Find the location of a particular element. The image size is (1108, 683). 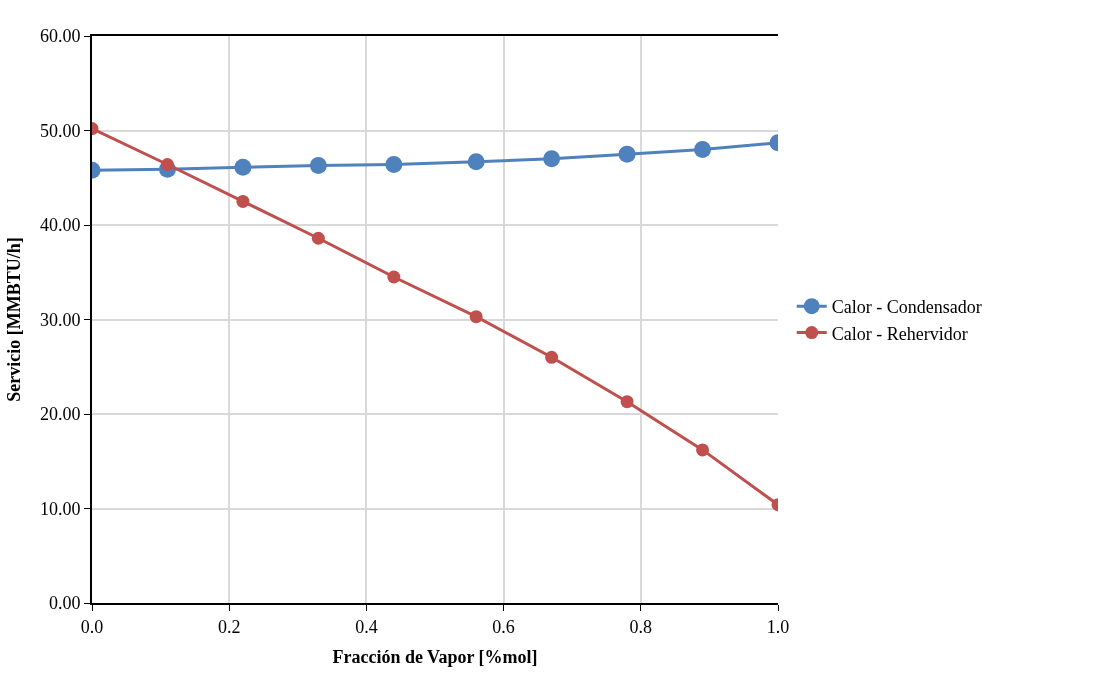

x-tick-label: 0.8 is located at coordinates (641, 626).